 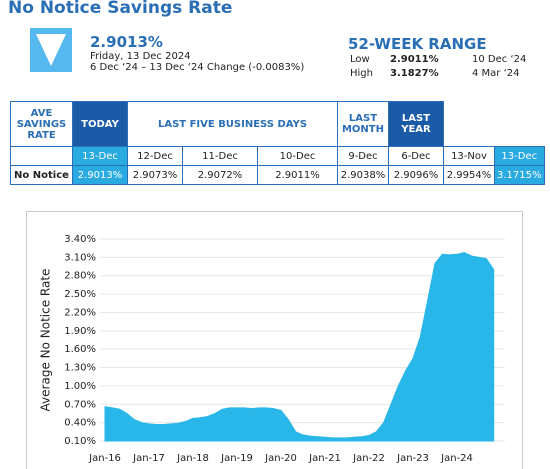 What do you see at coordinates (104, 458) in the screenshot?
I see `x-tick-label: Jan-16` at bounding box center [104, 458].